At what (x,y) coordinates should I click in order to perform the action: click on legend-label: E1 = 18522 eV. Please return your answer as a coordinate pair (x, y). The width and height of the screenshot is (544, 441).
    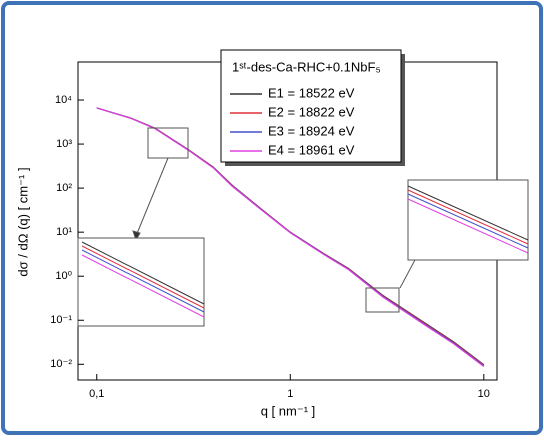
    Looking at the image, I should click on (311, 92).